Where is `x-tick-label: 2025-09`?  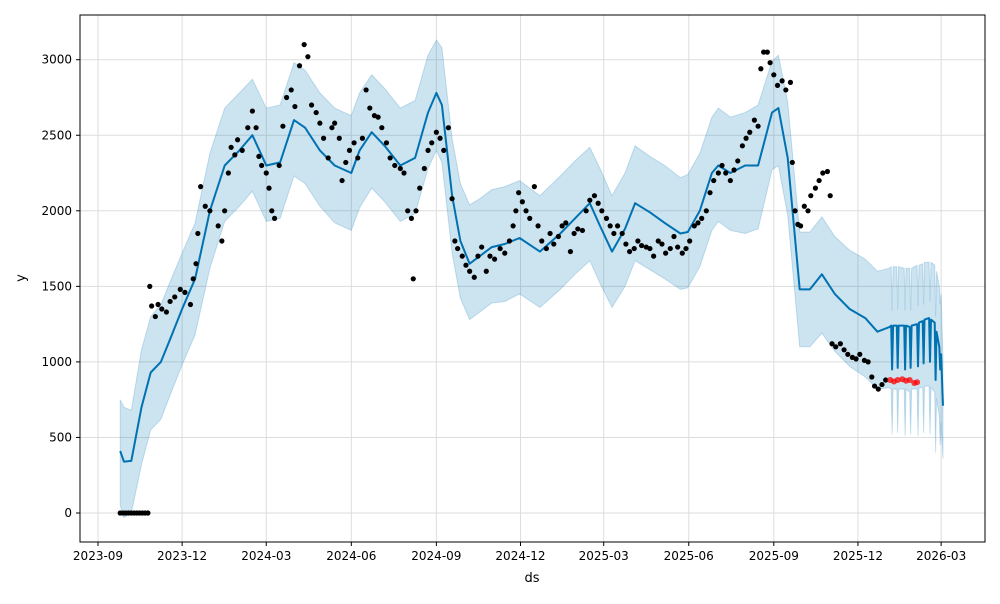
x-tick-label: 2025-09 is located at coordinates (774, 556).